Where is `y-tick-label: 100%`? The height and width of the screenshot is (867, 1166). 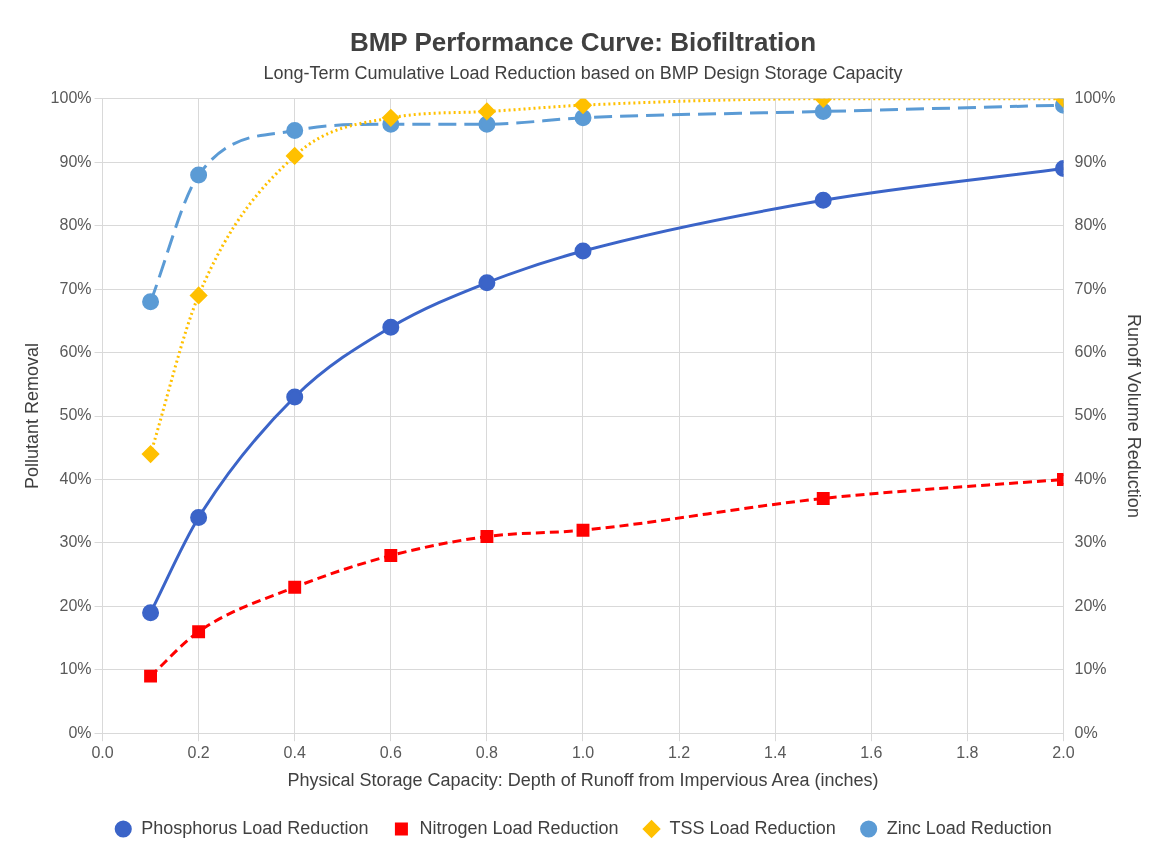
y-tick-label: 100% is located at coordinates (71, 98).